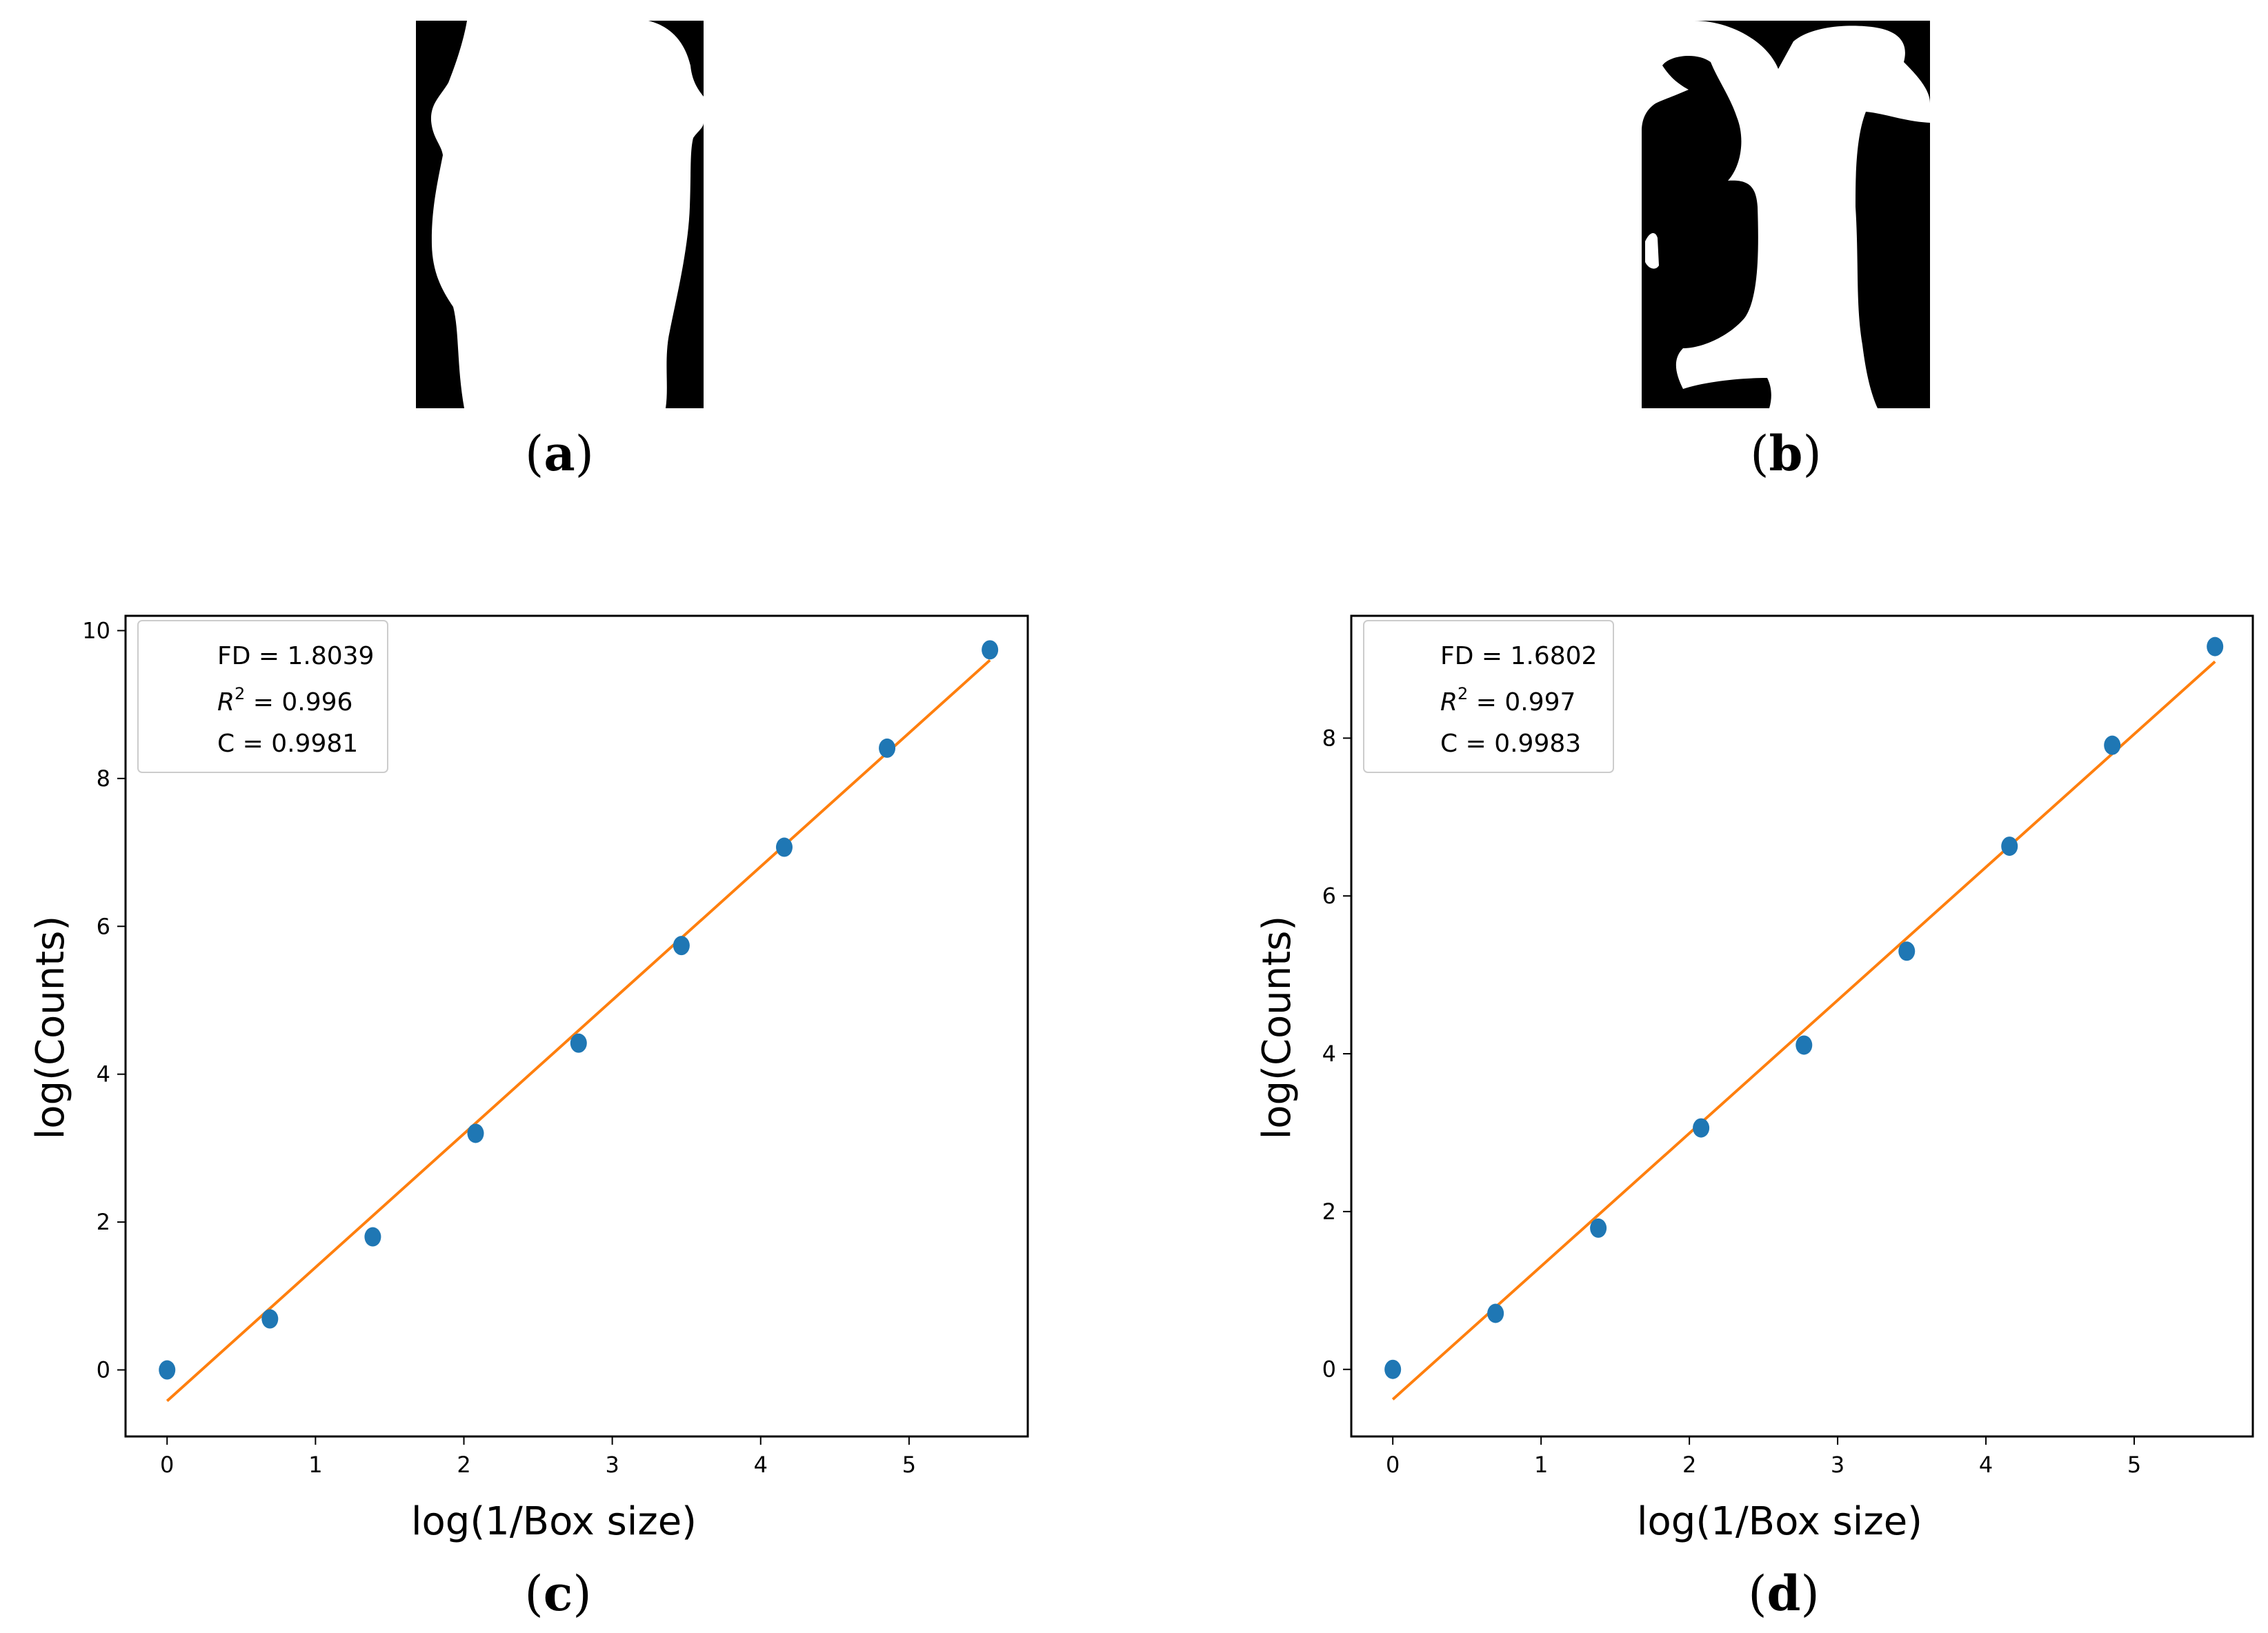 The width and height of the screenshot is (2268, 1633). I want to click on panel-c-x-tick-label: 1, so click(315, 1465).